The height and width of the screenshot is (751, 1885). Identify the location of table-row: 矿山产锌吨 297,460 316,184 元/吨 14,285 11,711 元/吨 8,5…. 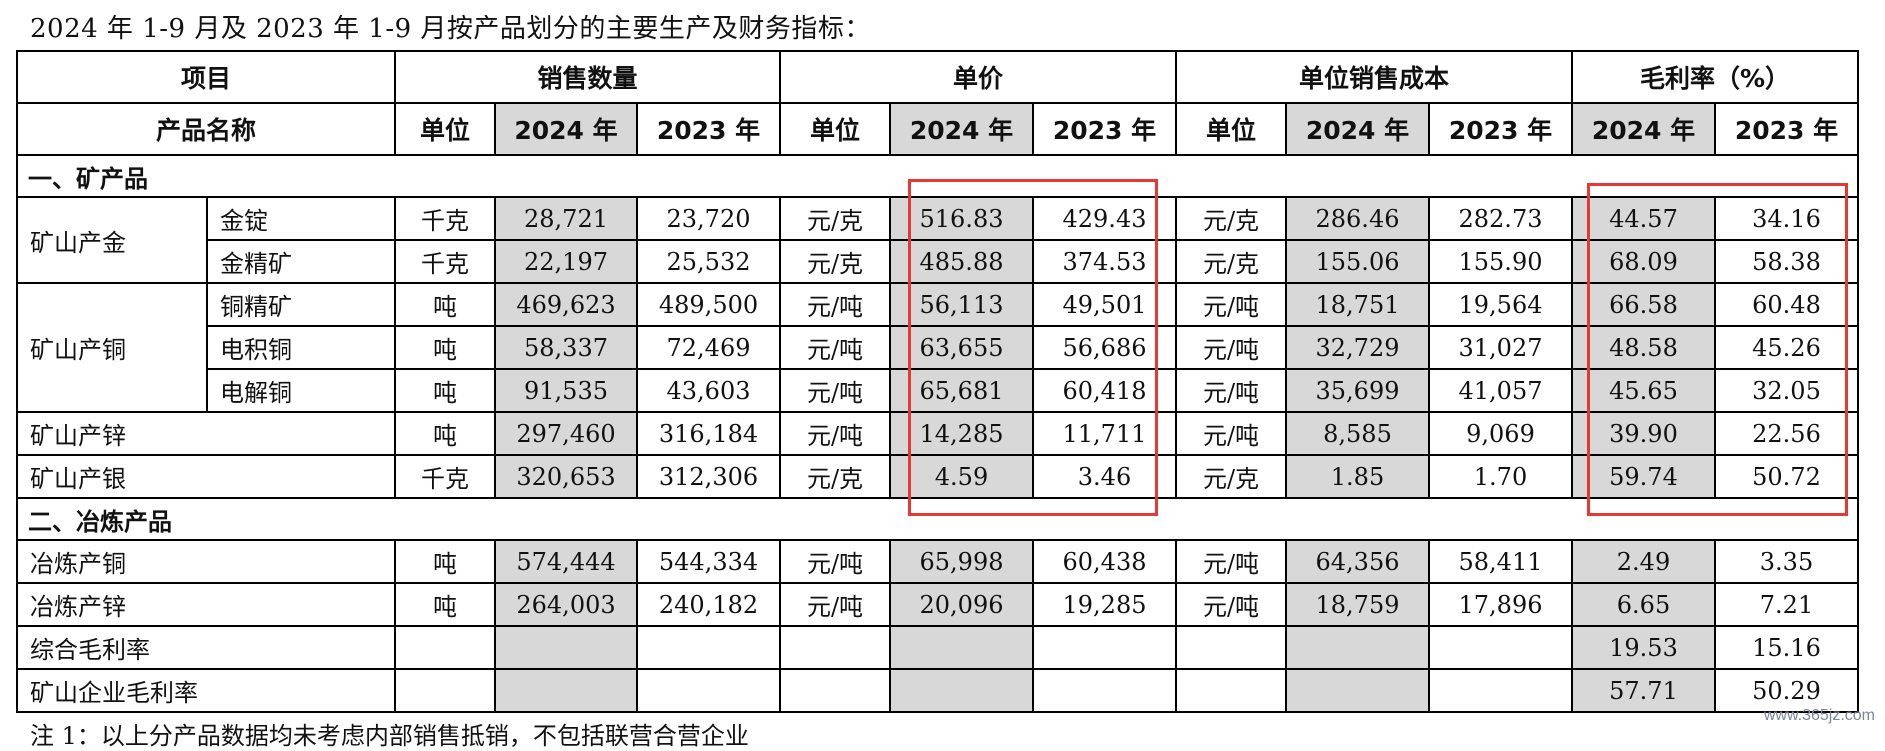
(937, 433).